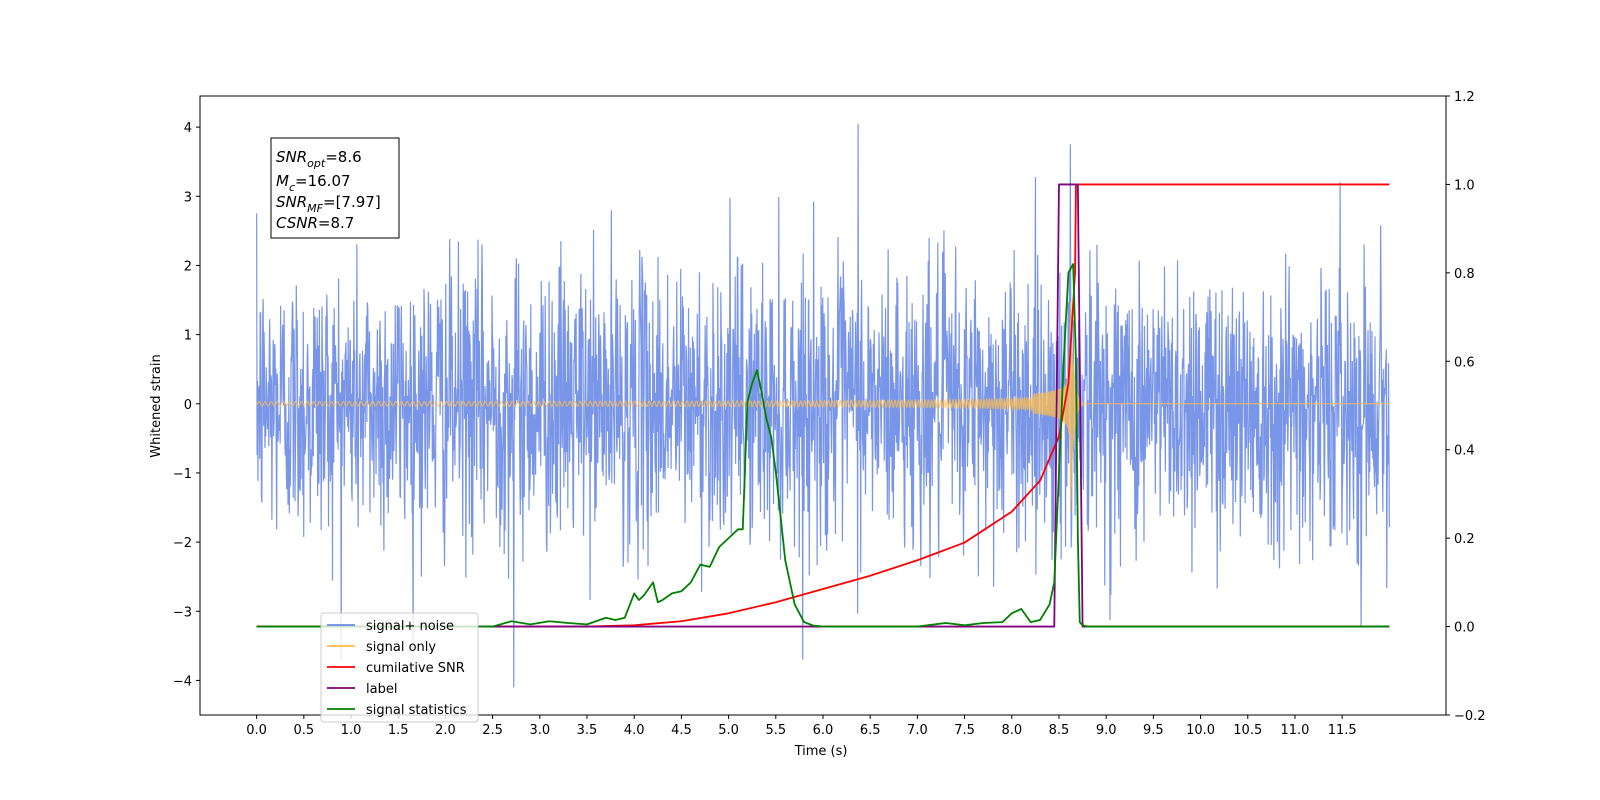 This screenshot has height=800, width=1600. What do you see at coordinates (445, 730) in the screenshot?
I see `x-tick-label: 2.0` at bounding box center [445, 730].